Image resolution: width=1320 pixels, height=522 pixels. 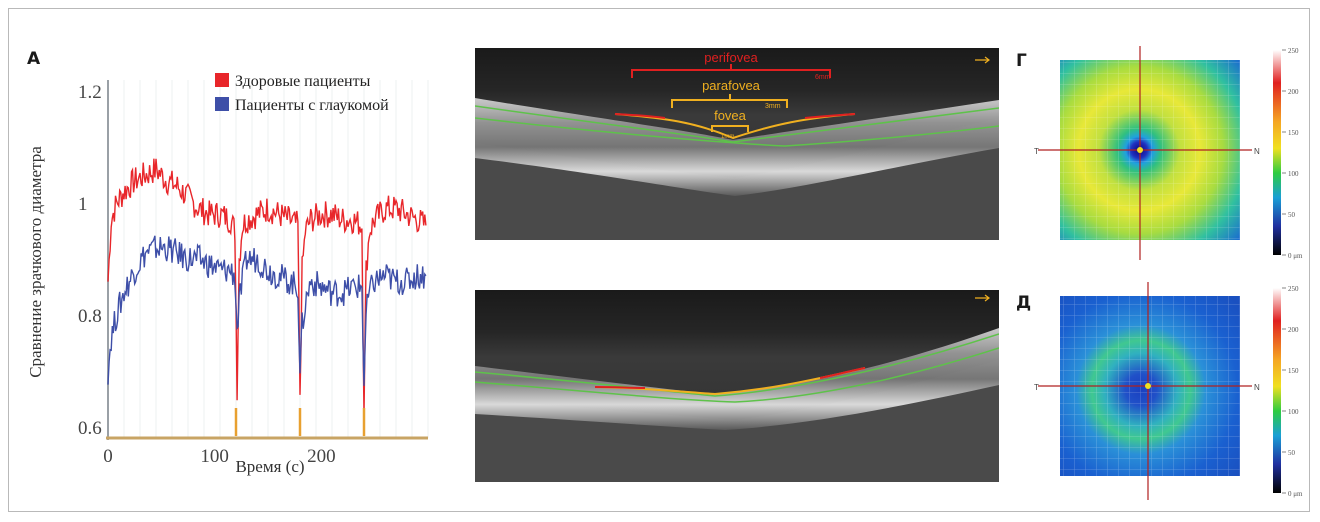 What do you see at coordinates (1257, 151) in the screenshot?
I see `map-g-label-n: N` at bounding box center [1257, 151].